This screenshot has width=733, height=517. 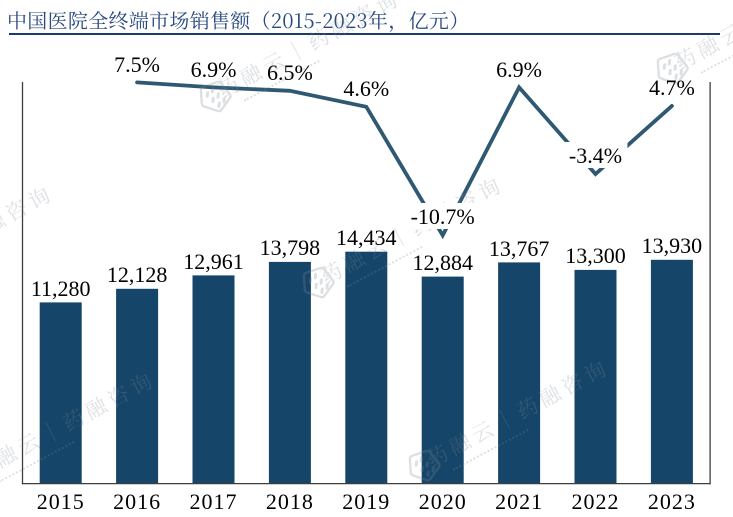 I want to click on bar-value-label: 12,884, so click(x=442, y=262).